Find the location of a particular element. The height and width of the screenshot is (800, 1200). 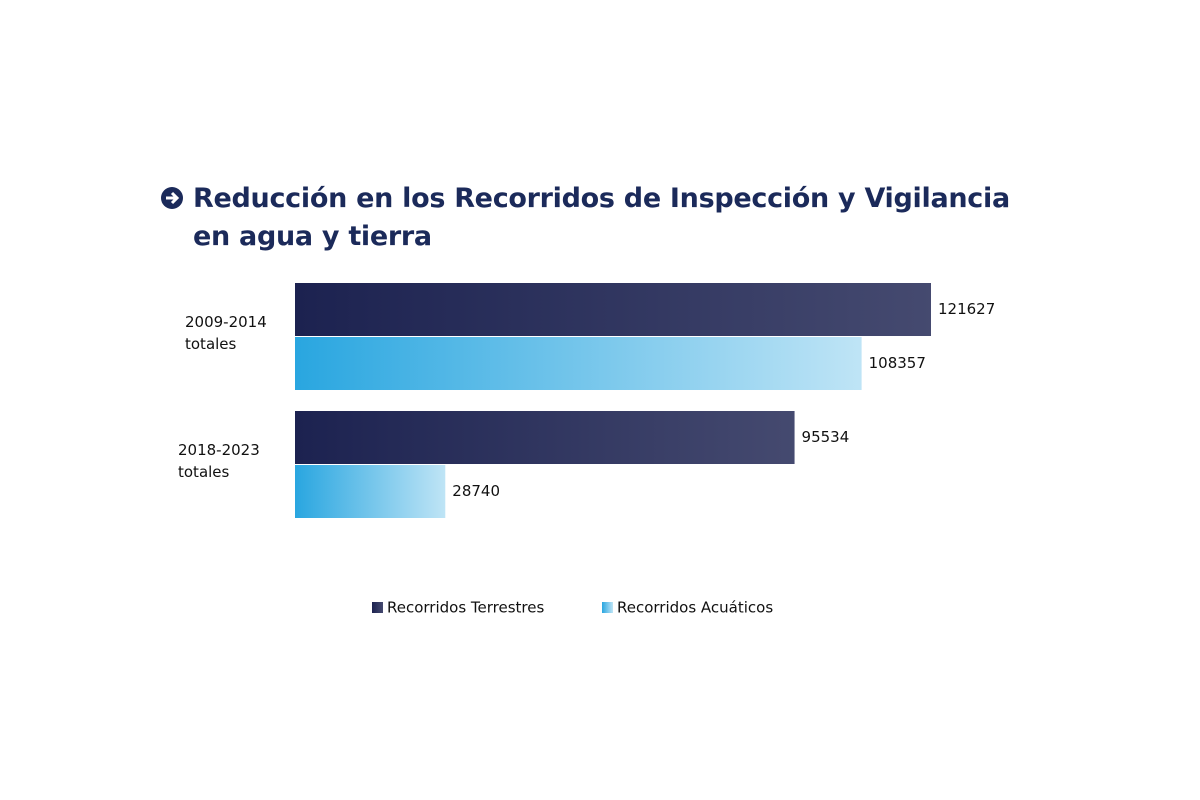

value-label: 28740 is located at coordinates (476, 491).